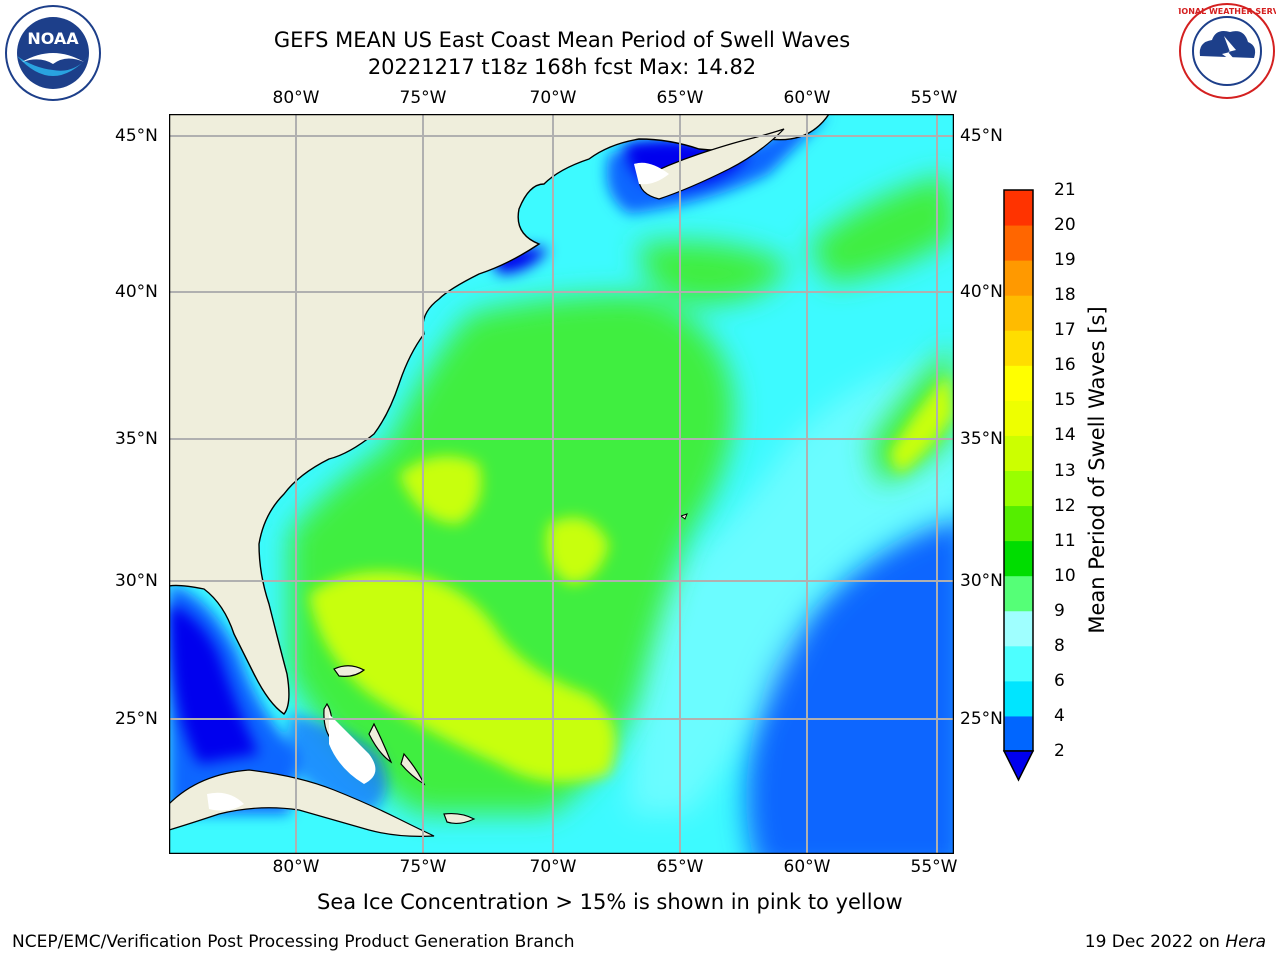 This screenshot has height=960, width=1280. I want to click on lat-label-right: 35°N, so click(981, 439).